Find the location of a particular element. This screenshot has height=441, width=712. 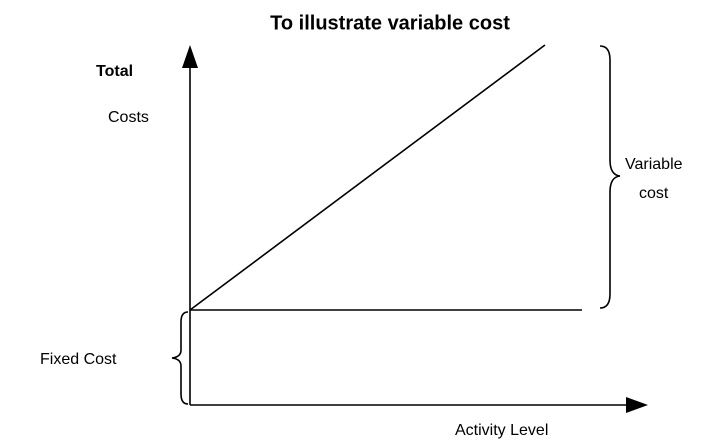

variable-cost-brace is located at coordinates (610, 177).